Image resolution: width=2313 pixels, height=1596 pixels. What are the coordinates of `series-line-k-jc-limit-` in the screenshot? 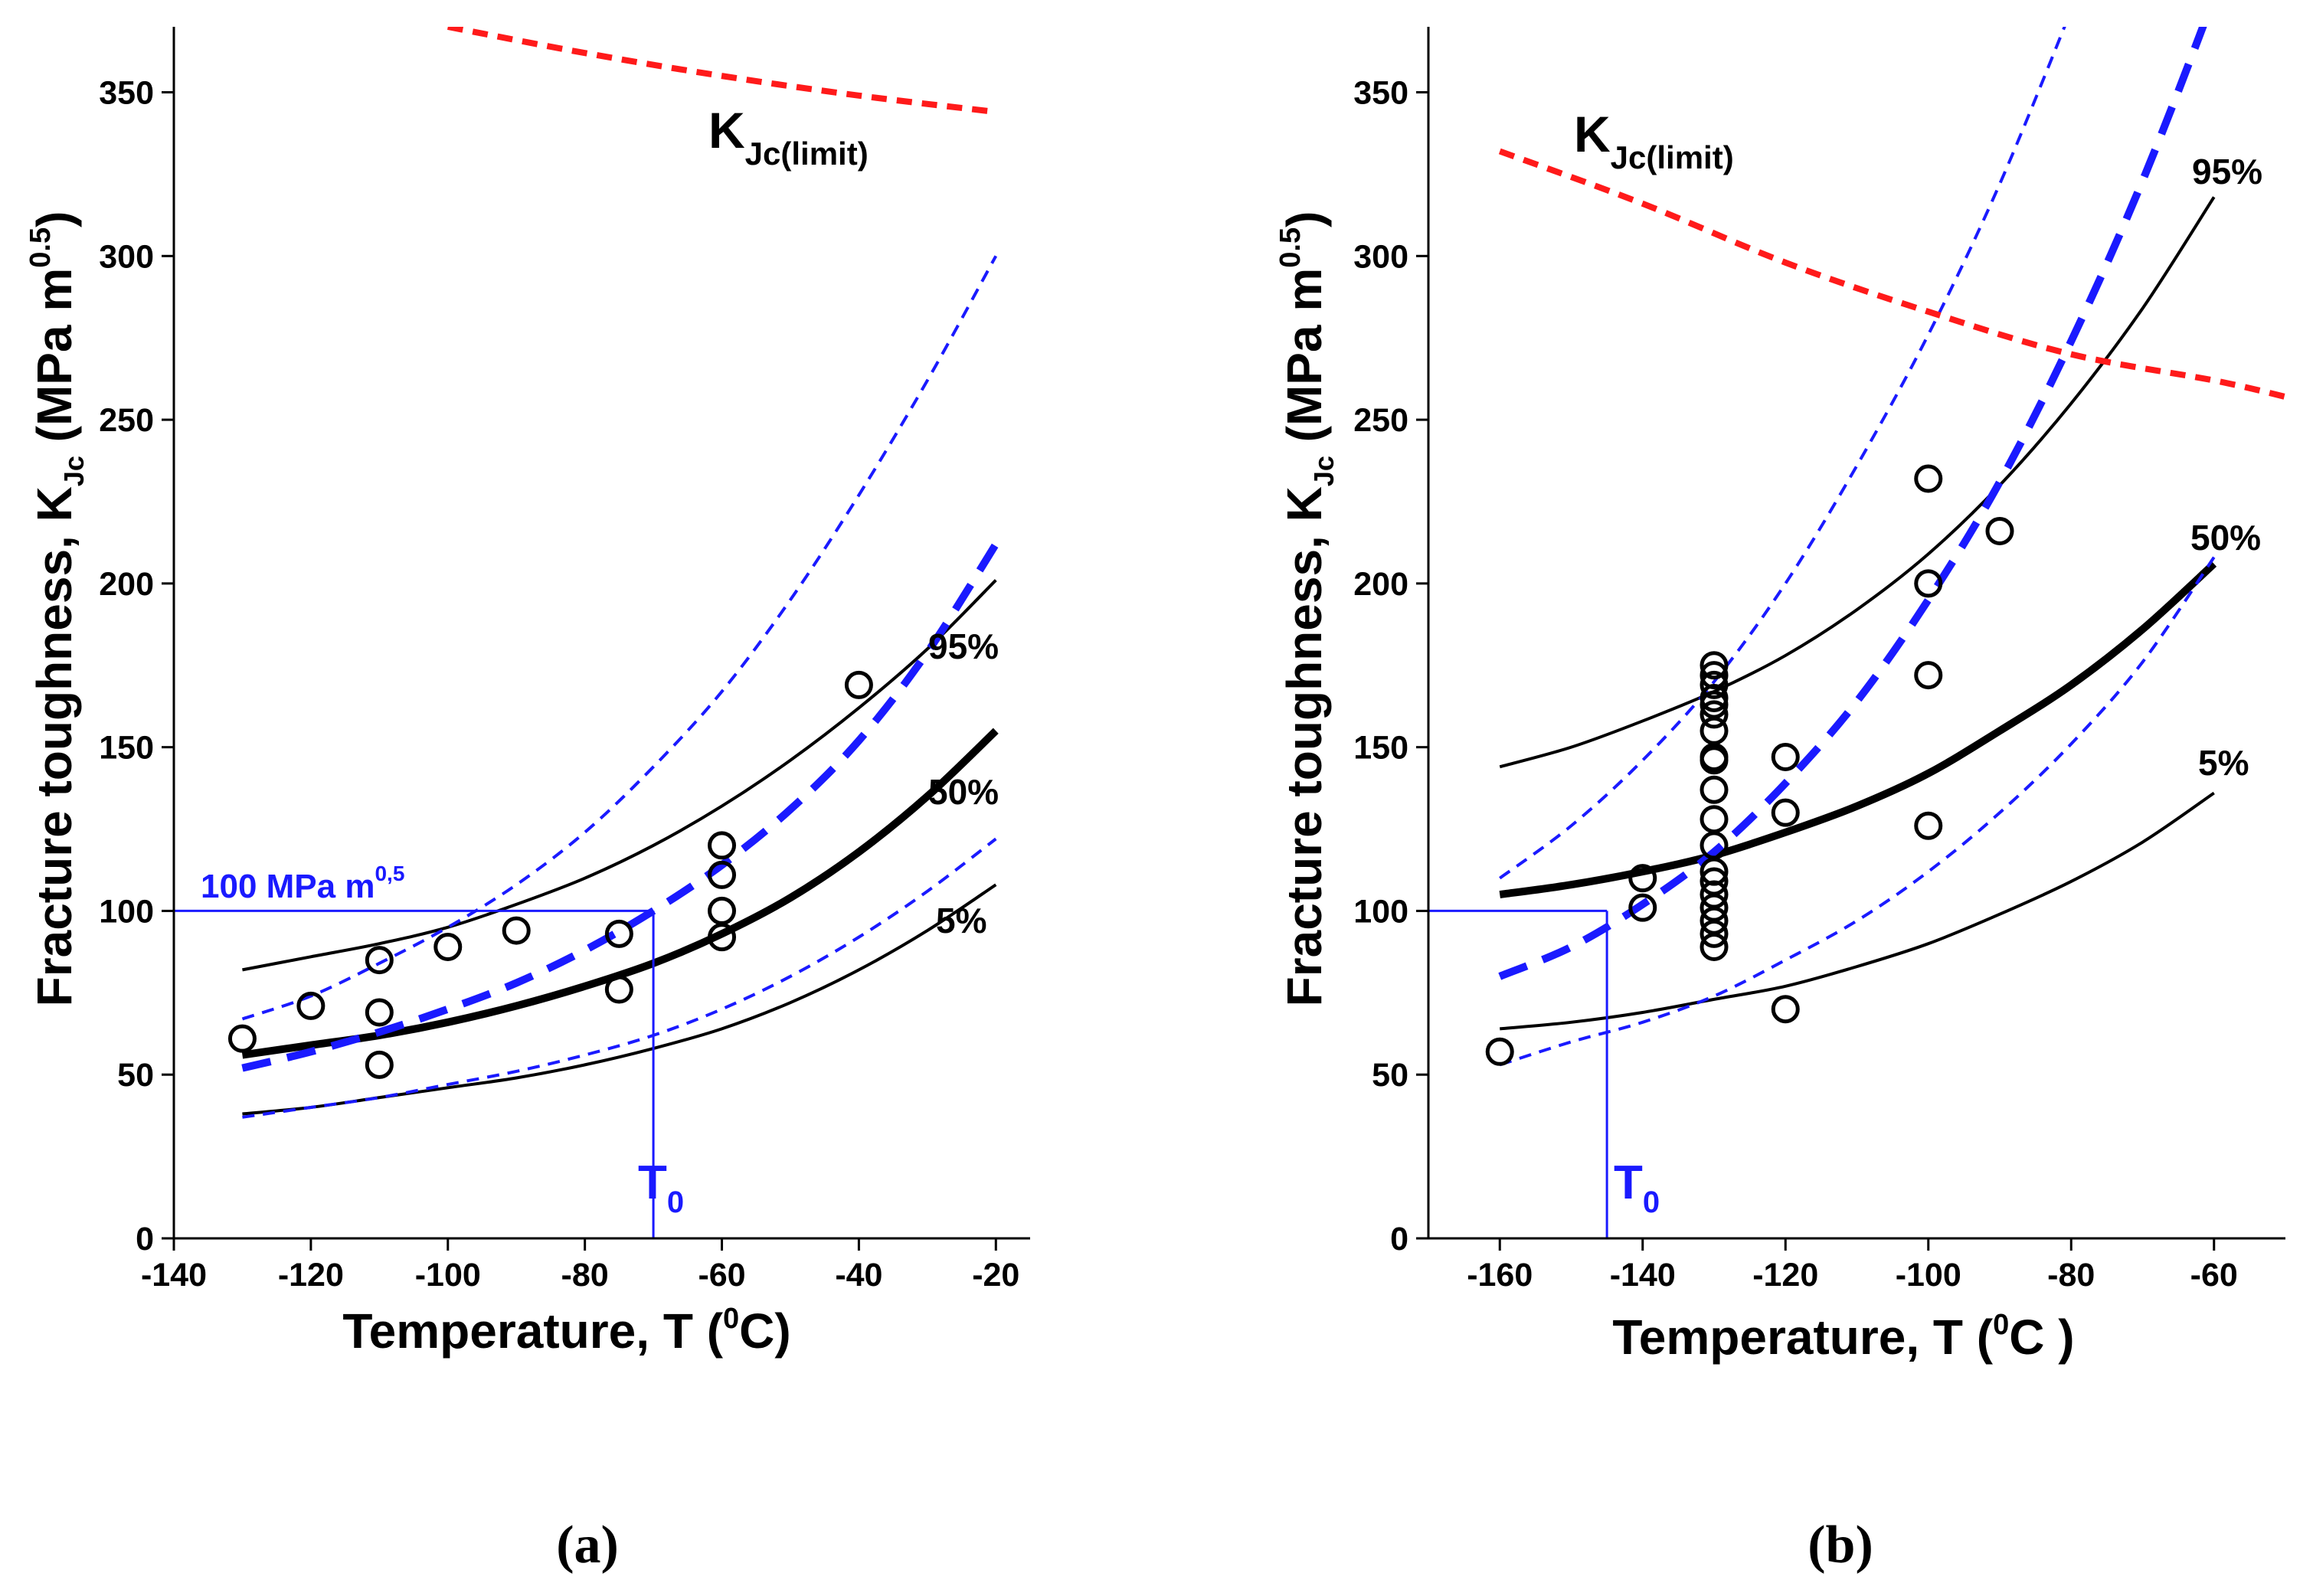 It's located at (1891, 275).